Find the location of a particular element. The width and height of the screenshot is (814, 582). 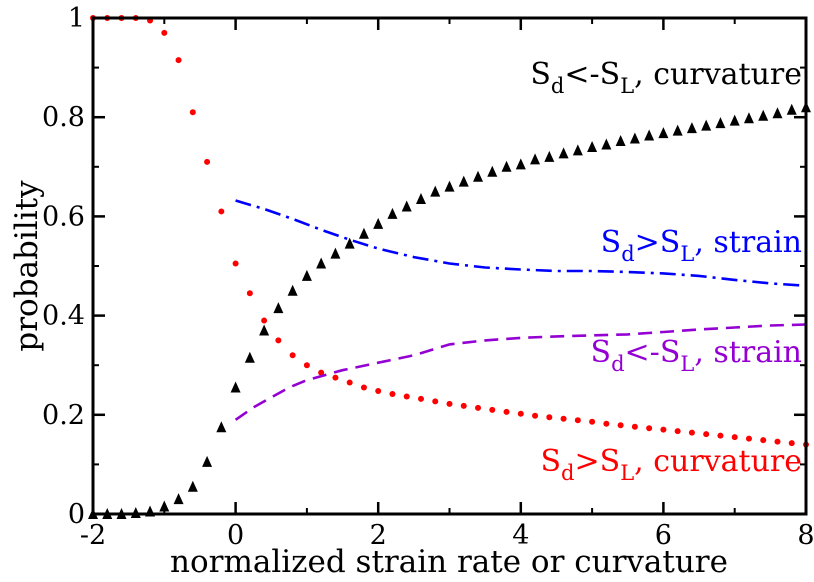

y-tick-label: 0.4 is located at coordinates (63, 316).